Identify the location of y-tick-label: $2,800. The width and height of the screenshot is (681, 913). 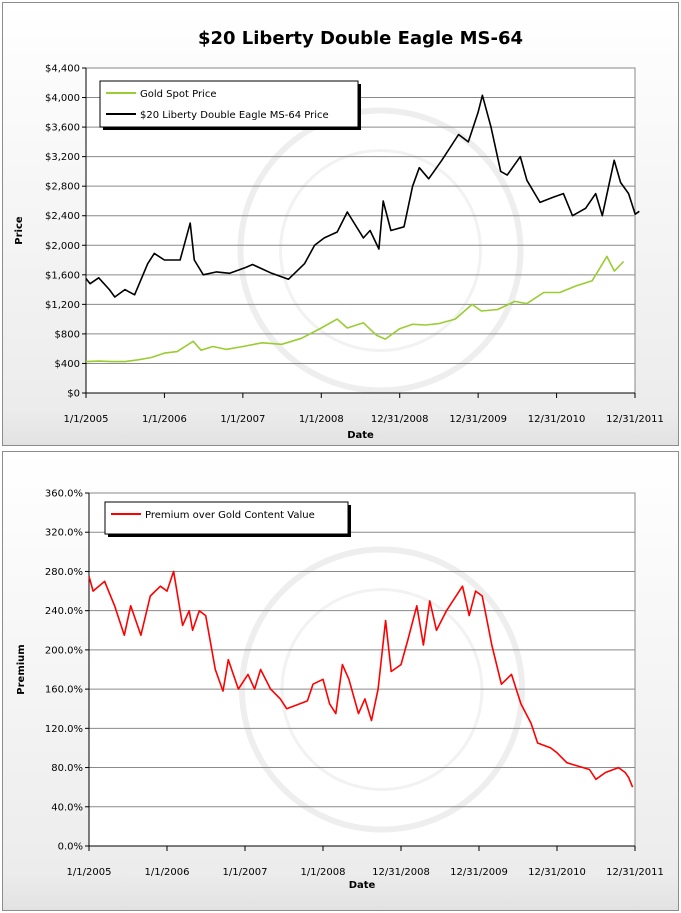
(62, 187).